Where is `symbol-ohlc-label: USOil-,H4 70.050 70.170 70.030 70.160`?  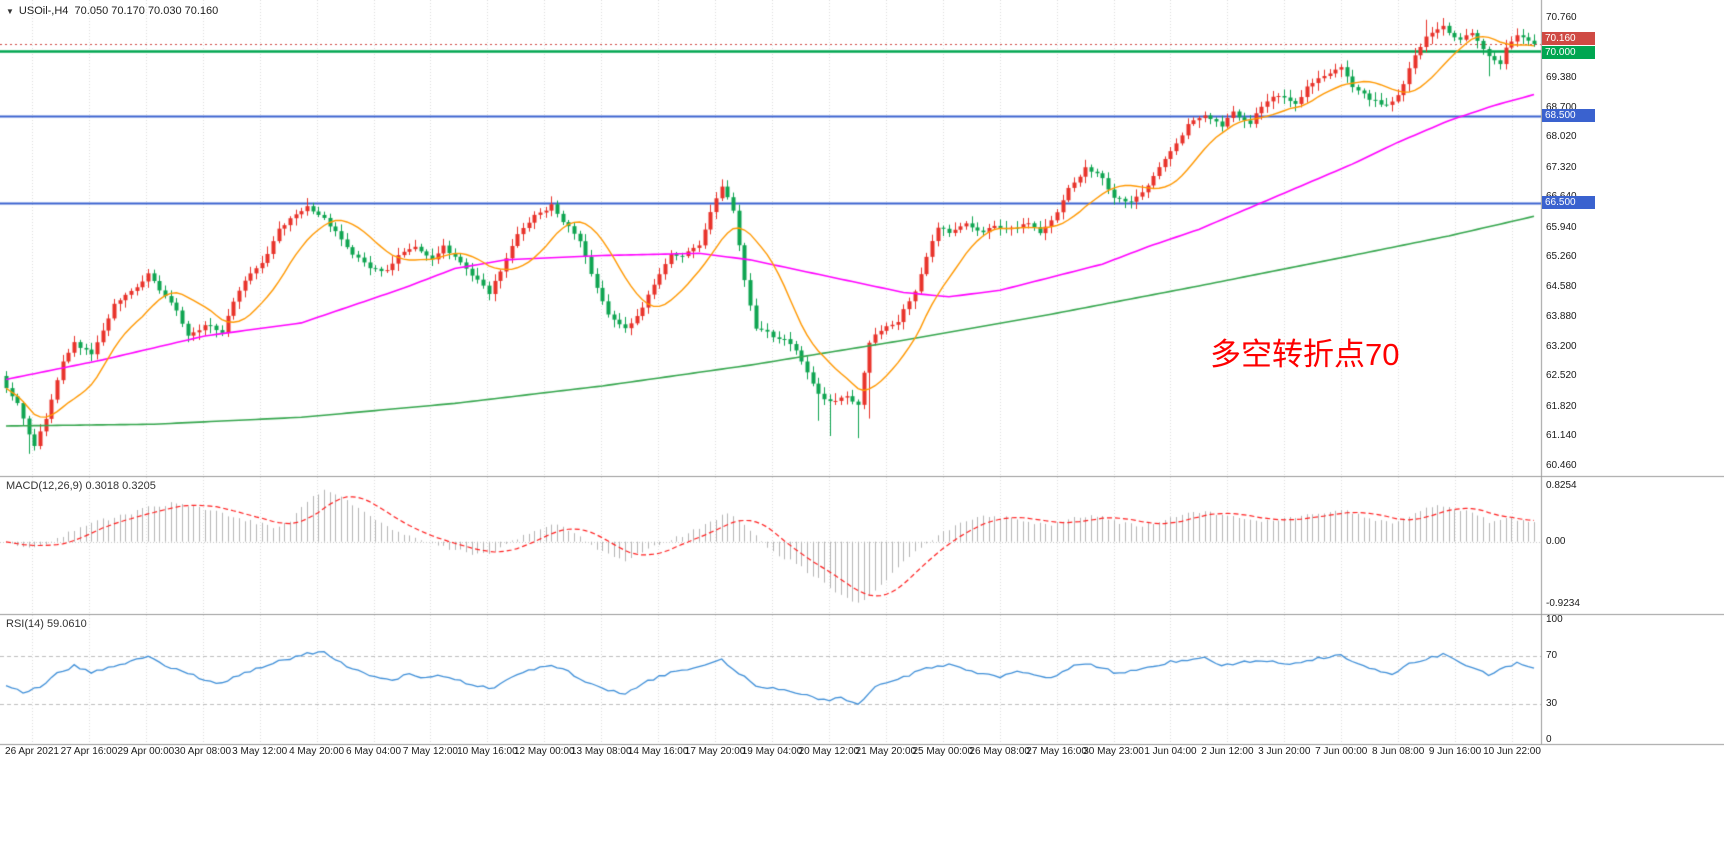 symbol-ohlc-label: USOil-,H4 70.050 70.170 70.030 70.160 is located at coordinates (118, 11).